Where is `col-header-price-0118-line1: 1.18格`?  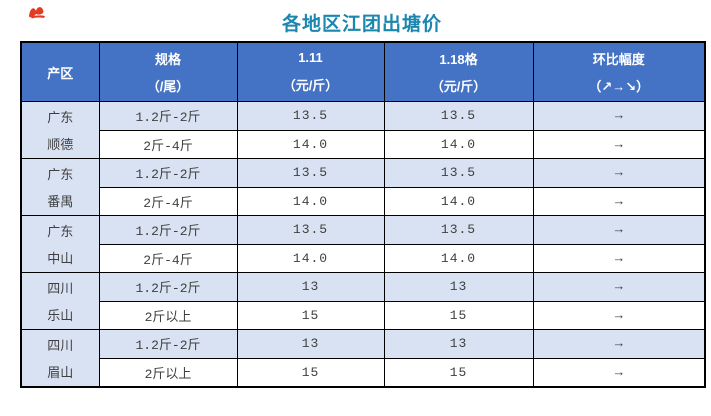 col-header-price-0118-line1: 1.18格 is located at coordinates (458, 59).